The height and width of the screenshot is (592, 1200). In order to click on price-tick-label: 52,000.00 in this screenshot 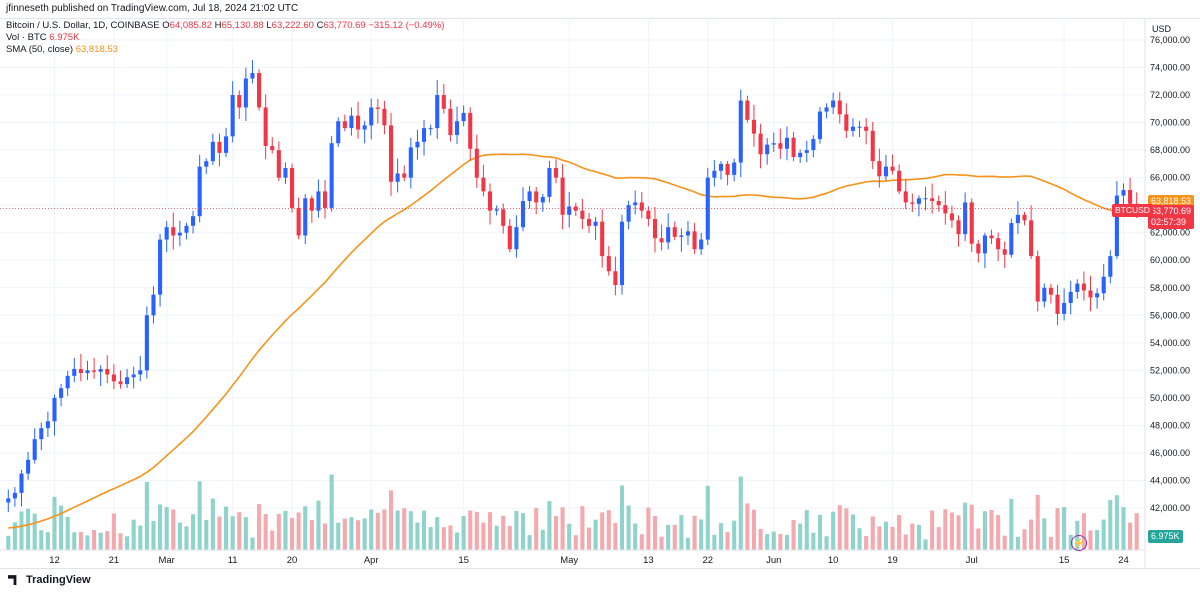, I will do `click(1170, 370)`.